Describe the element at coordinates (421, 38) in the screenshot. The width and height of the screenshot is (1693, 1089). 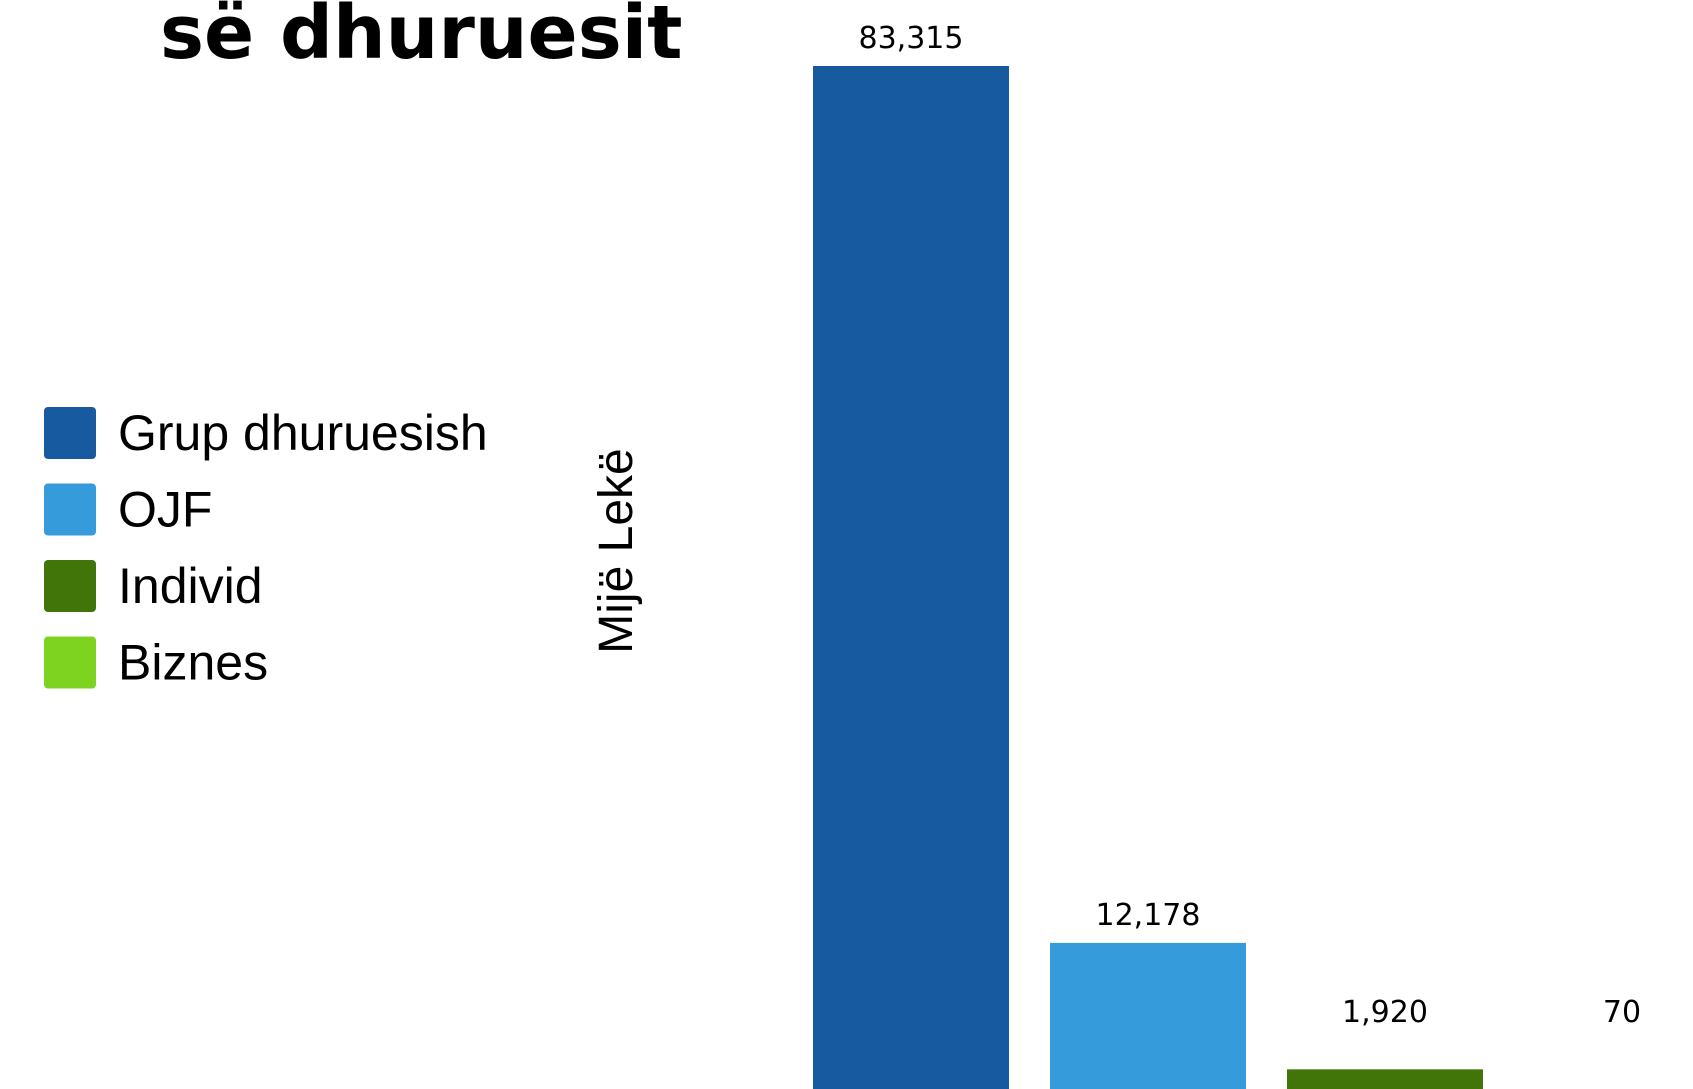
I see `chart-title: së dhuruesit` at that location.